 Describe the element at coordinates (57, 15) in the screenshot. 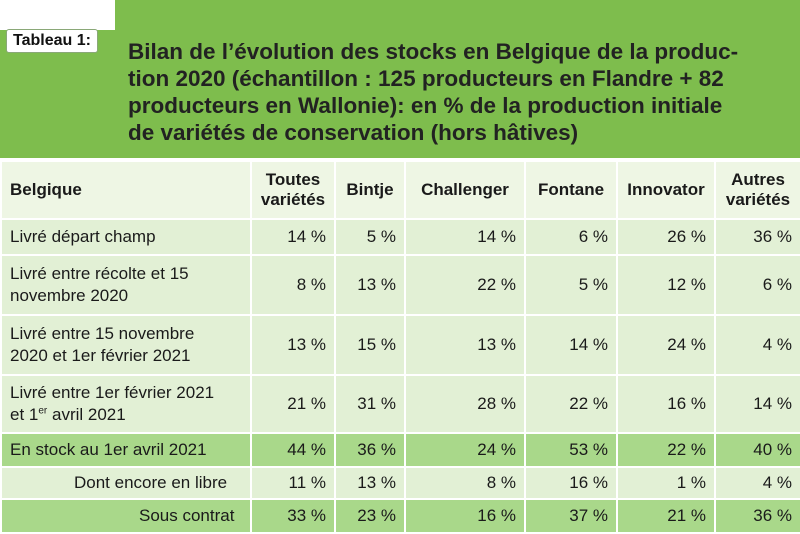

I see `title-banner-notch` at that location.